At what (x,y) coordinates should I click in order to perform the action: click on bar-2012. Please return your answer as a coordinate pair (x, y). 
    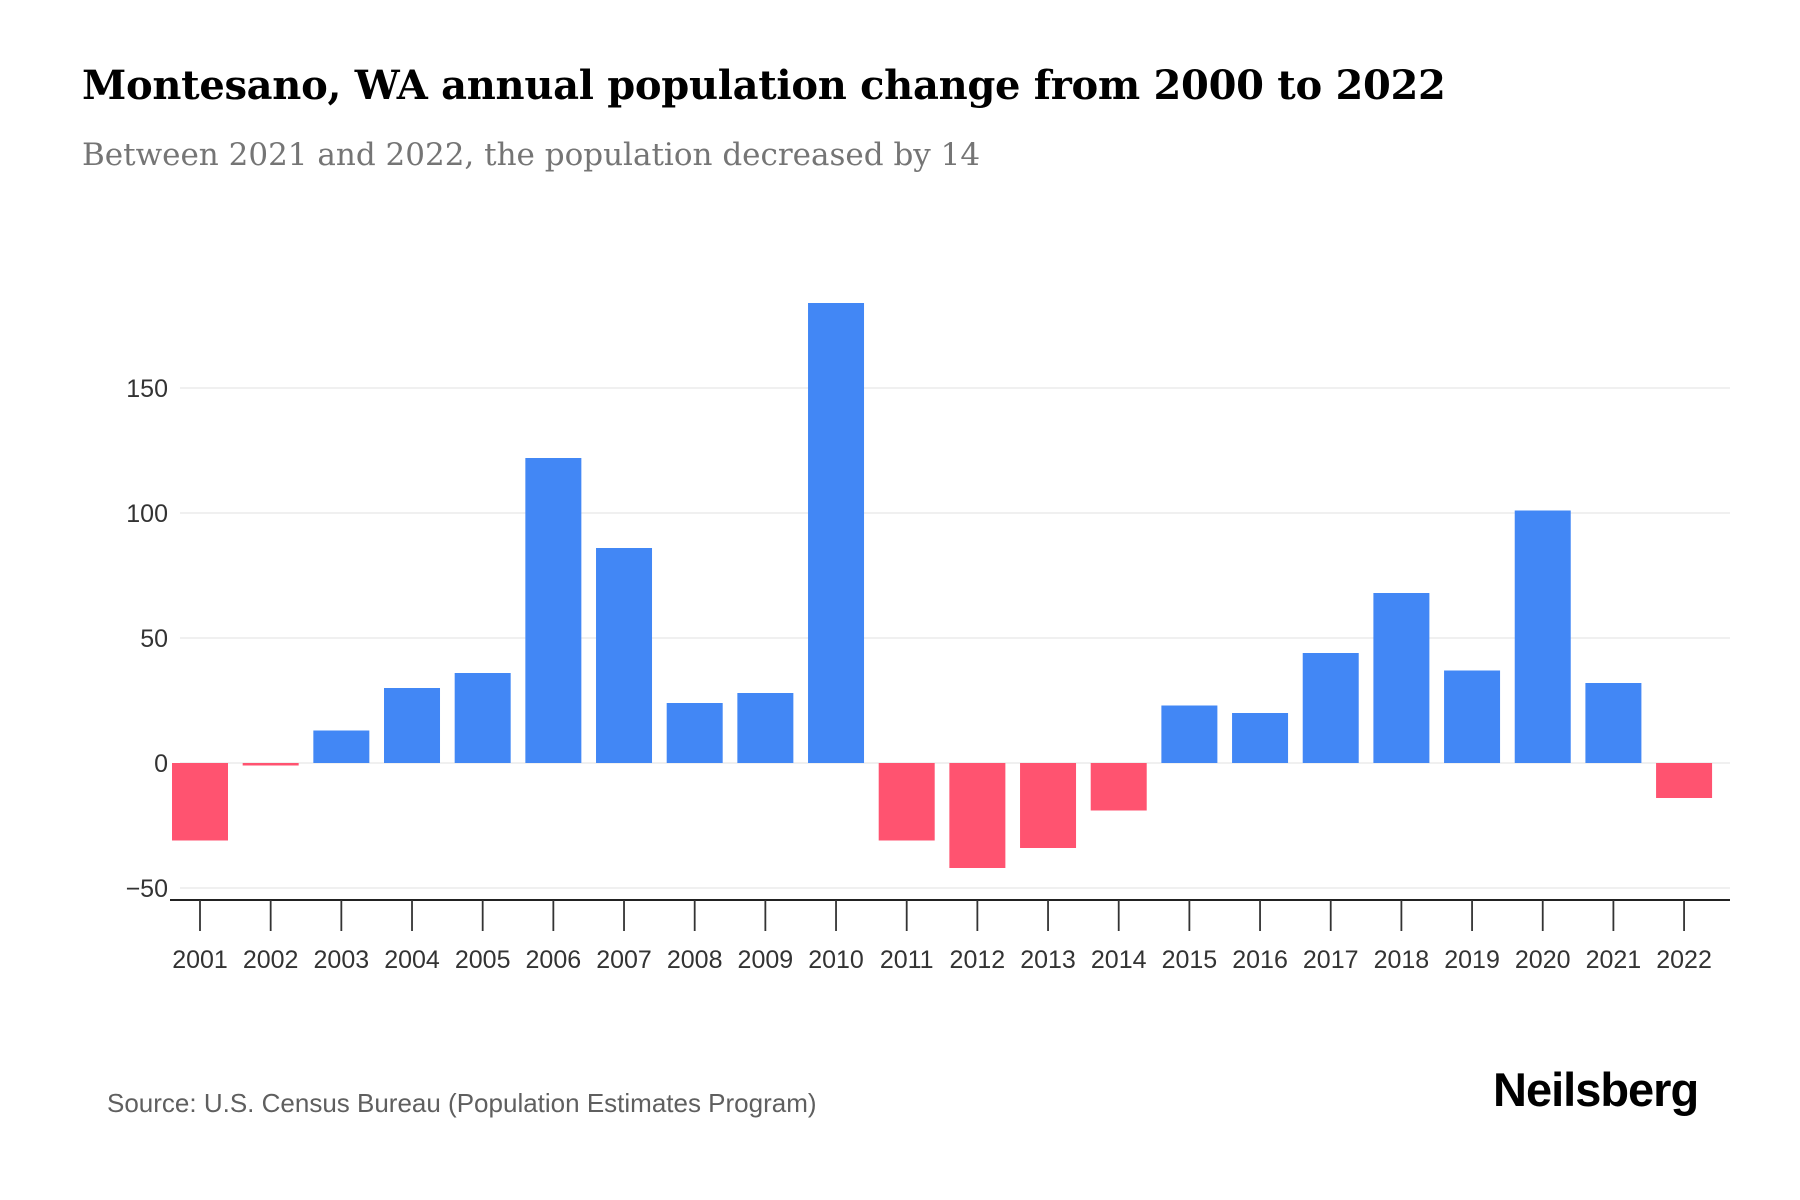
    Looking at the image, I should click on (977, 815).